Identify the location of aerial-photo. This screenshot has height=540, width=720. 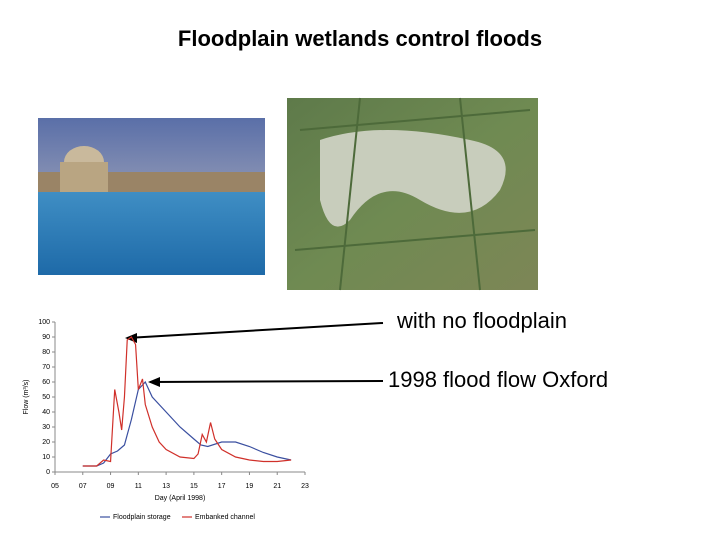
(412, 194).